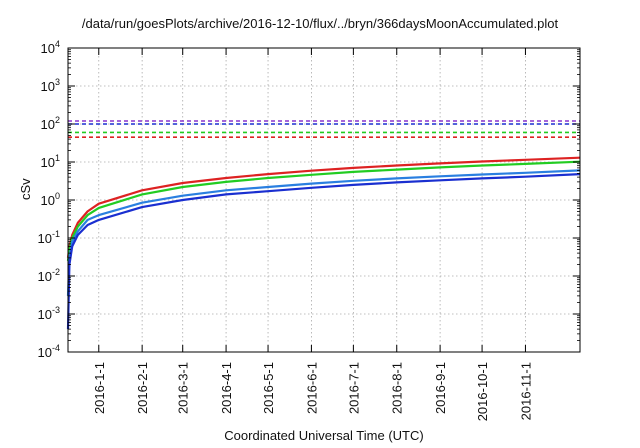 The image size is (640, 448). What do you see at coordinates (142, 388) in the screenshot?
I see `x-tick-label: 2016-2-1` at bounding box center [142, 388].